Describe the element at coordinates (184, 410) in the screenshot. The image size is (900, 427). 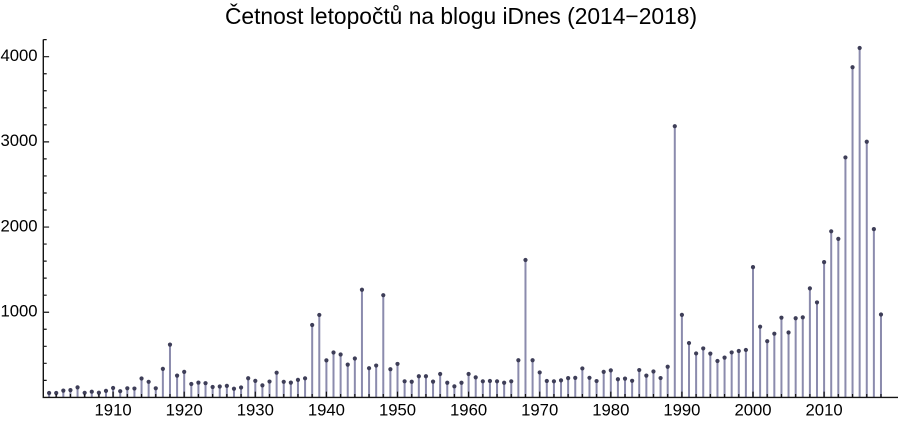
I see `svg-text: 1920` at that location.